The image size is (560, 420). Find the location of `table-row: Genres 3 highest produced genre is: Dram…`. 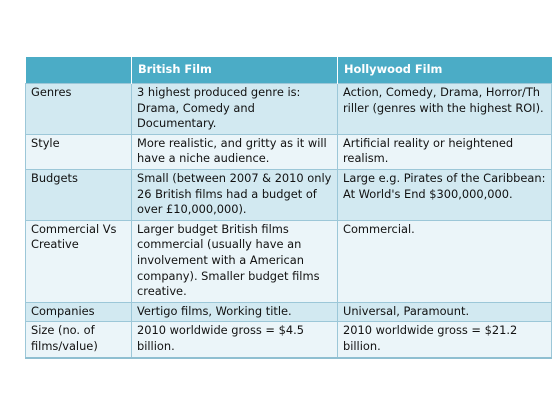

table-row: Genres 3 highest produced genre is: Dram… is located at coordinates (288, 109).